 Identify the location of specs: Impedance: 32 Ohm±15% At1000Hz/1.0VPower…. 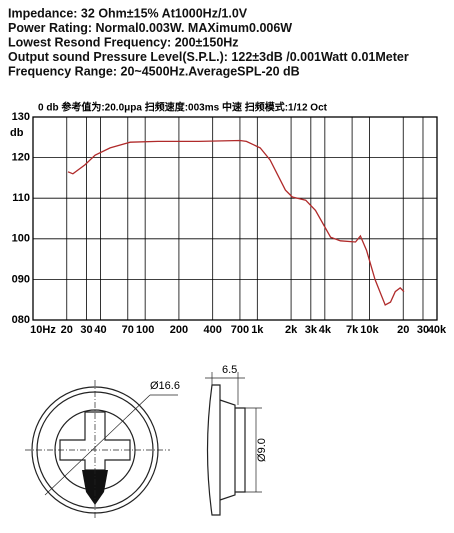
(208, 42).